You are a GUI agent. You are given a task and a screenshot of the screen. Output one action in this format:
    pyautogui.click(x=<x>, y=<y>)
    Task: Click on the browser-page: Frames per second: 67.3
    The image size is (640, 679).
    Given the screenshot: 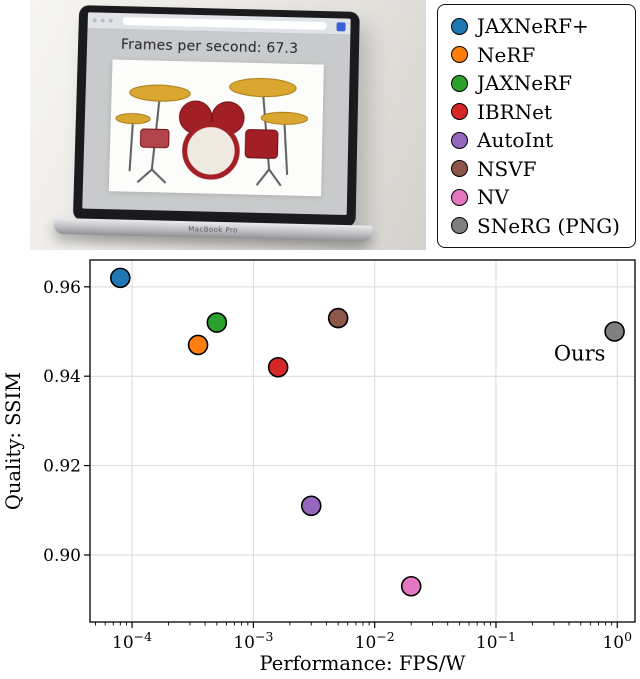 What is the action you would take?
    pyautogui.click(x=216, y=122)
    